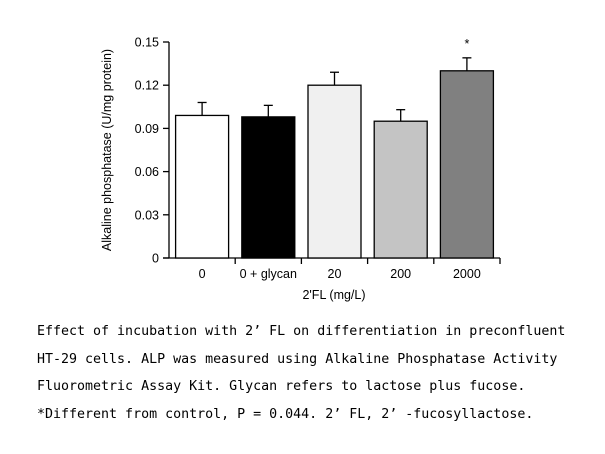 This screenshot has width=605, height=454. What do you see at coordinates (268, 274) in the screenshot?
I see `x-tick-label: 0 + glycan` at bounding box center [268, 274].